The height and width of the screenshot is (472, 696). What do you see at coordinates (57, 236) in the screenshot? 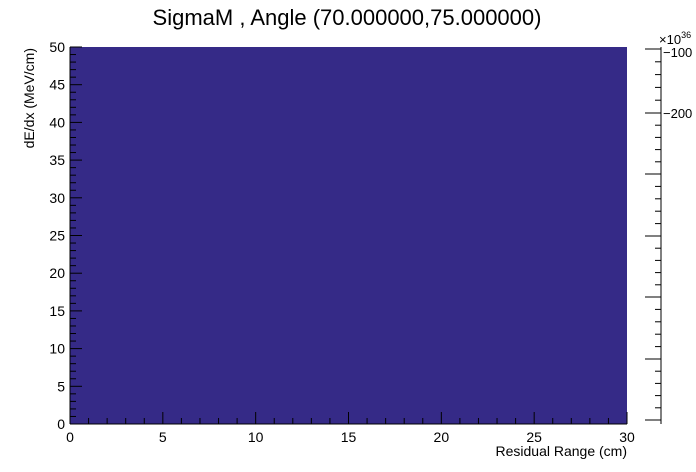
I see `y-tick-label: 25` at bounding box center [57, 236].